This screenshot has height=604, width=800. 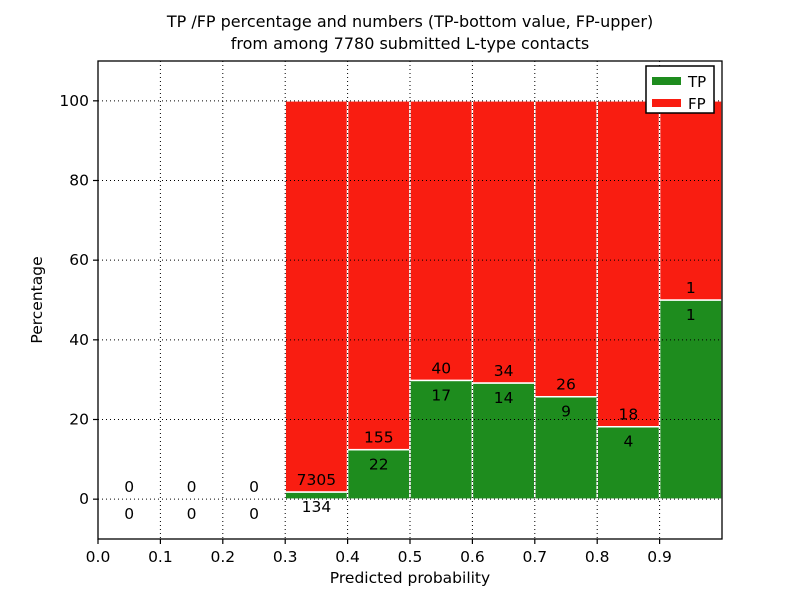 I want to click on fp-count-label: 40, so click(x=441, y=368).